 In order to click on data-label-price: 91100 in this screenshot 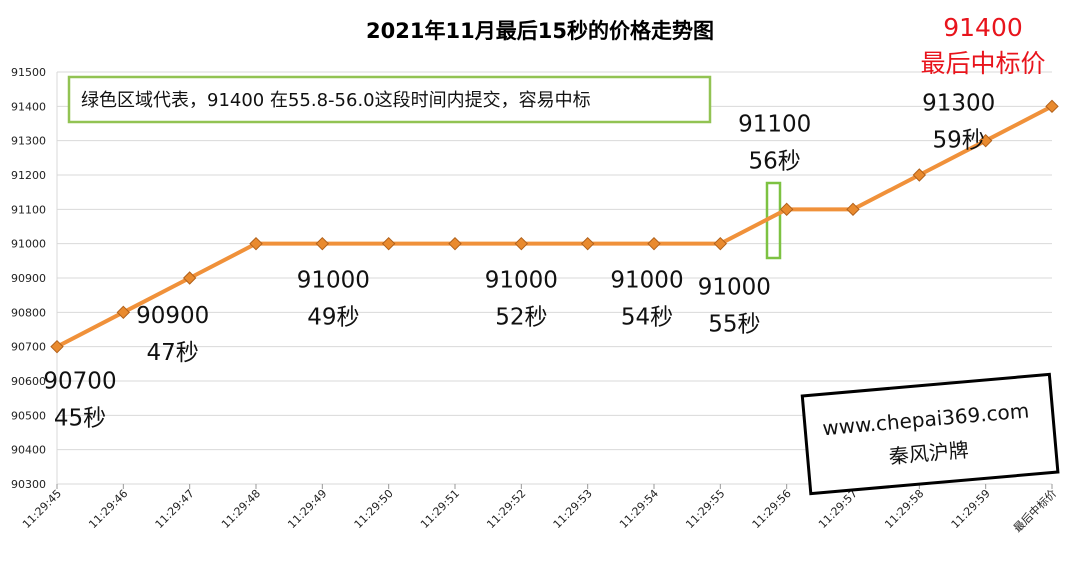, I will do `click(774, 124)`.